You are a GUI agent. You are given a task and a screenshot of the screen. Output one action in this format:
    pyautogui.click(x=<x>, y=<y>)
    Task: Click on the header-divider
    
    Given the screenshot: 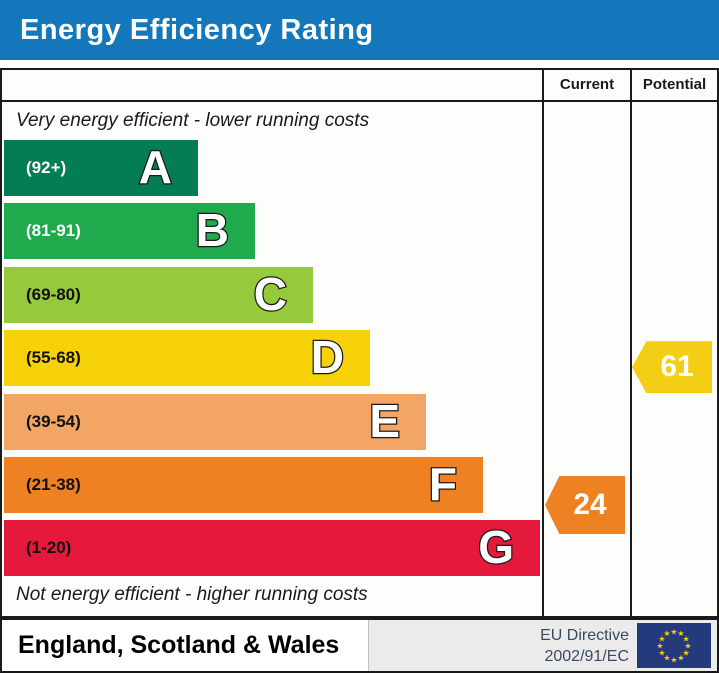 What is the action you would take?
    pyautogui.click(x=359, y=101)
    